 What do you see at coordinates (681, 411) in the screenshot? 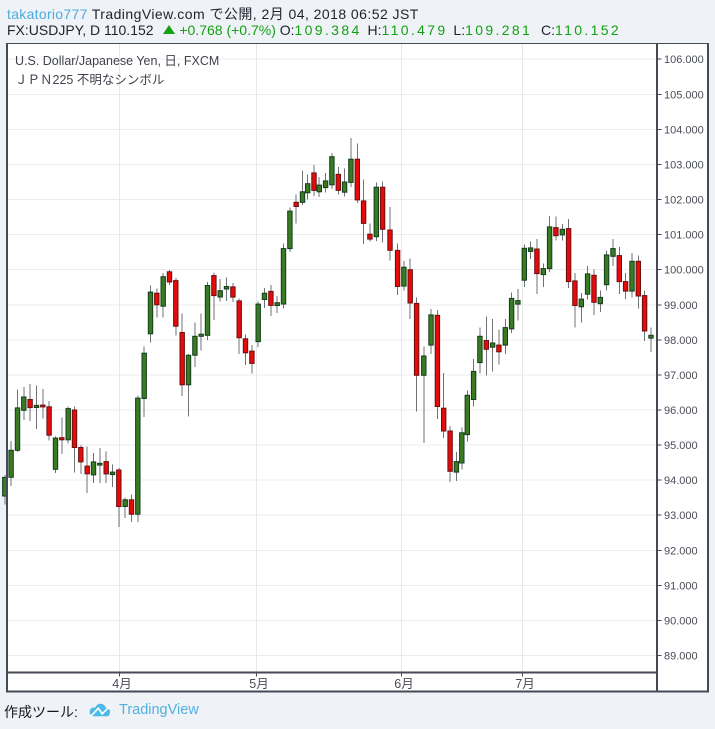
I see `svg-text: 96.000` at bounding box center [681, 411].